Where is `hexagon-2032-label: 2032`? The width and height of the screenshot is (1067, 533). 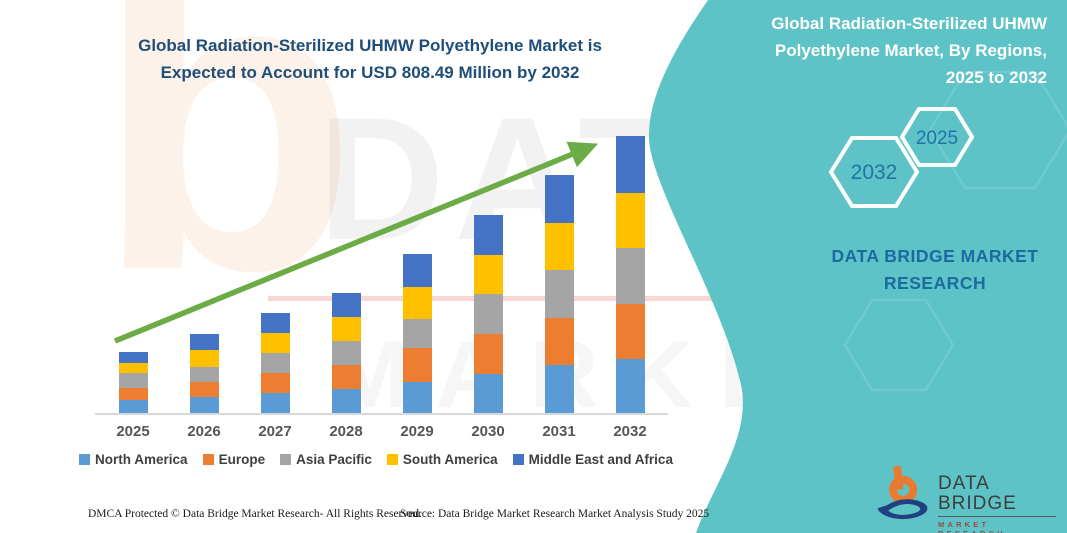 hexagon-2032-label: 2032 is located at coordinates (874, 172).